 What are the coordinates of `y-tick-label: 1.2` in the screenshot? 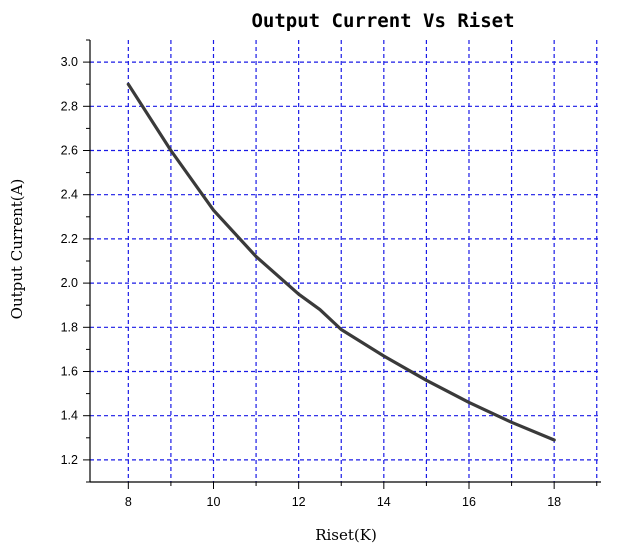 It's located at (69, 460).